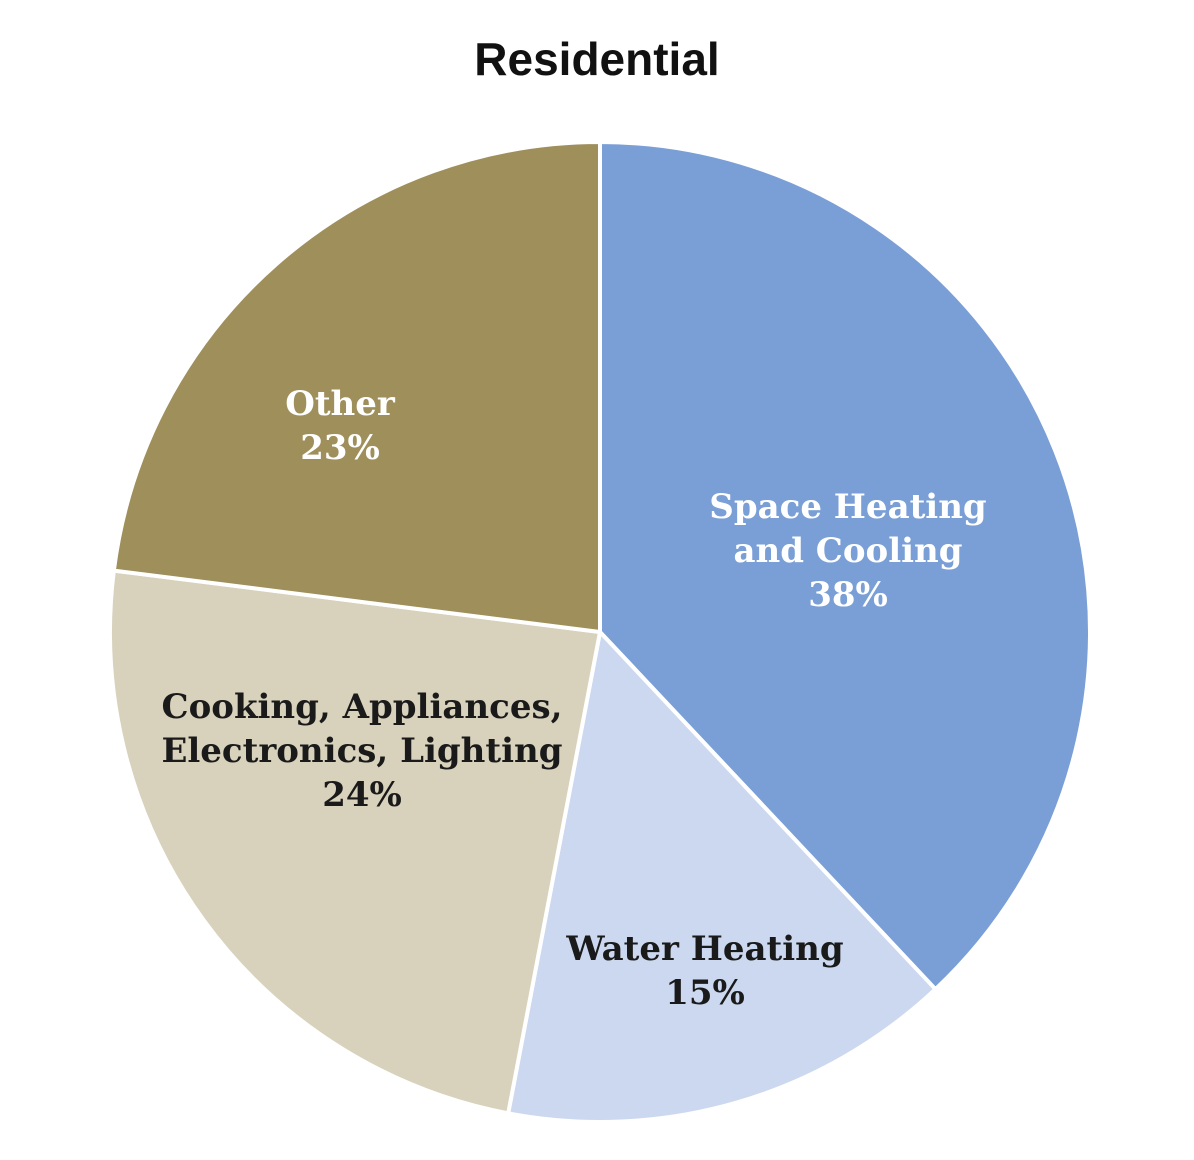 The image size is (1194, 1160). Describe the element at coordinates (704, 949) in the screenshot. I see `slice-category-label: Water Heating` at that location.